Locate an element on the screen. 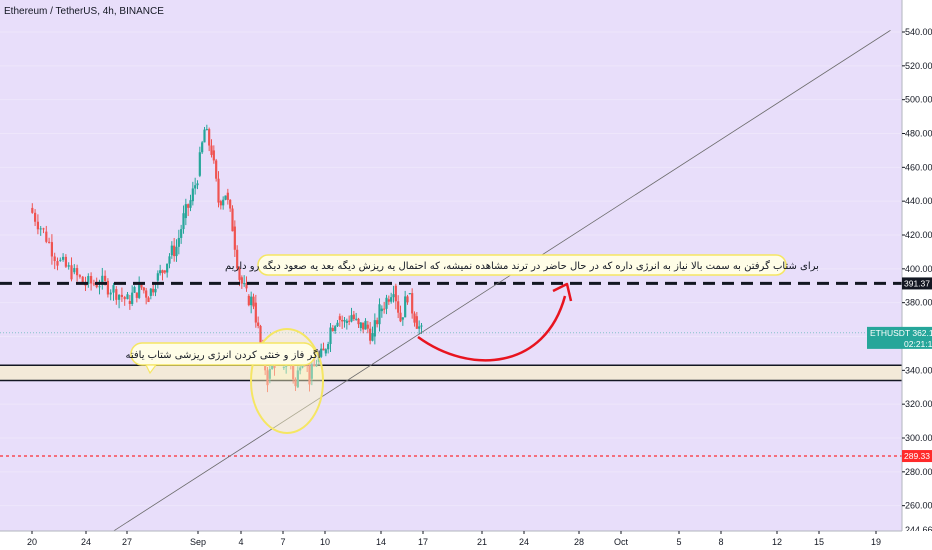 Image resolution: width=932 pixels, height=550 pixels. price-tick-label: 320.00 is located at coordinates (918, 404).